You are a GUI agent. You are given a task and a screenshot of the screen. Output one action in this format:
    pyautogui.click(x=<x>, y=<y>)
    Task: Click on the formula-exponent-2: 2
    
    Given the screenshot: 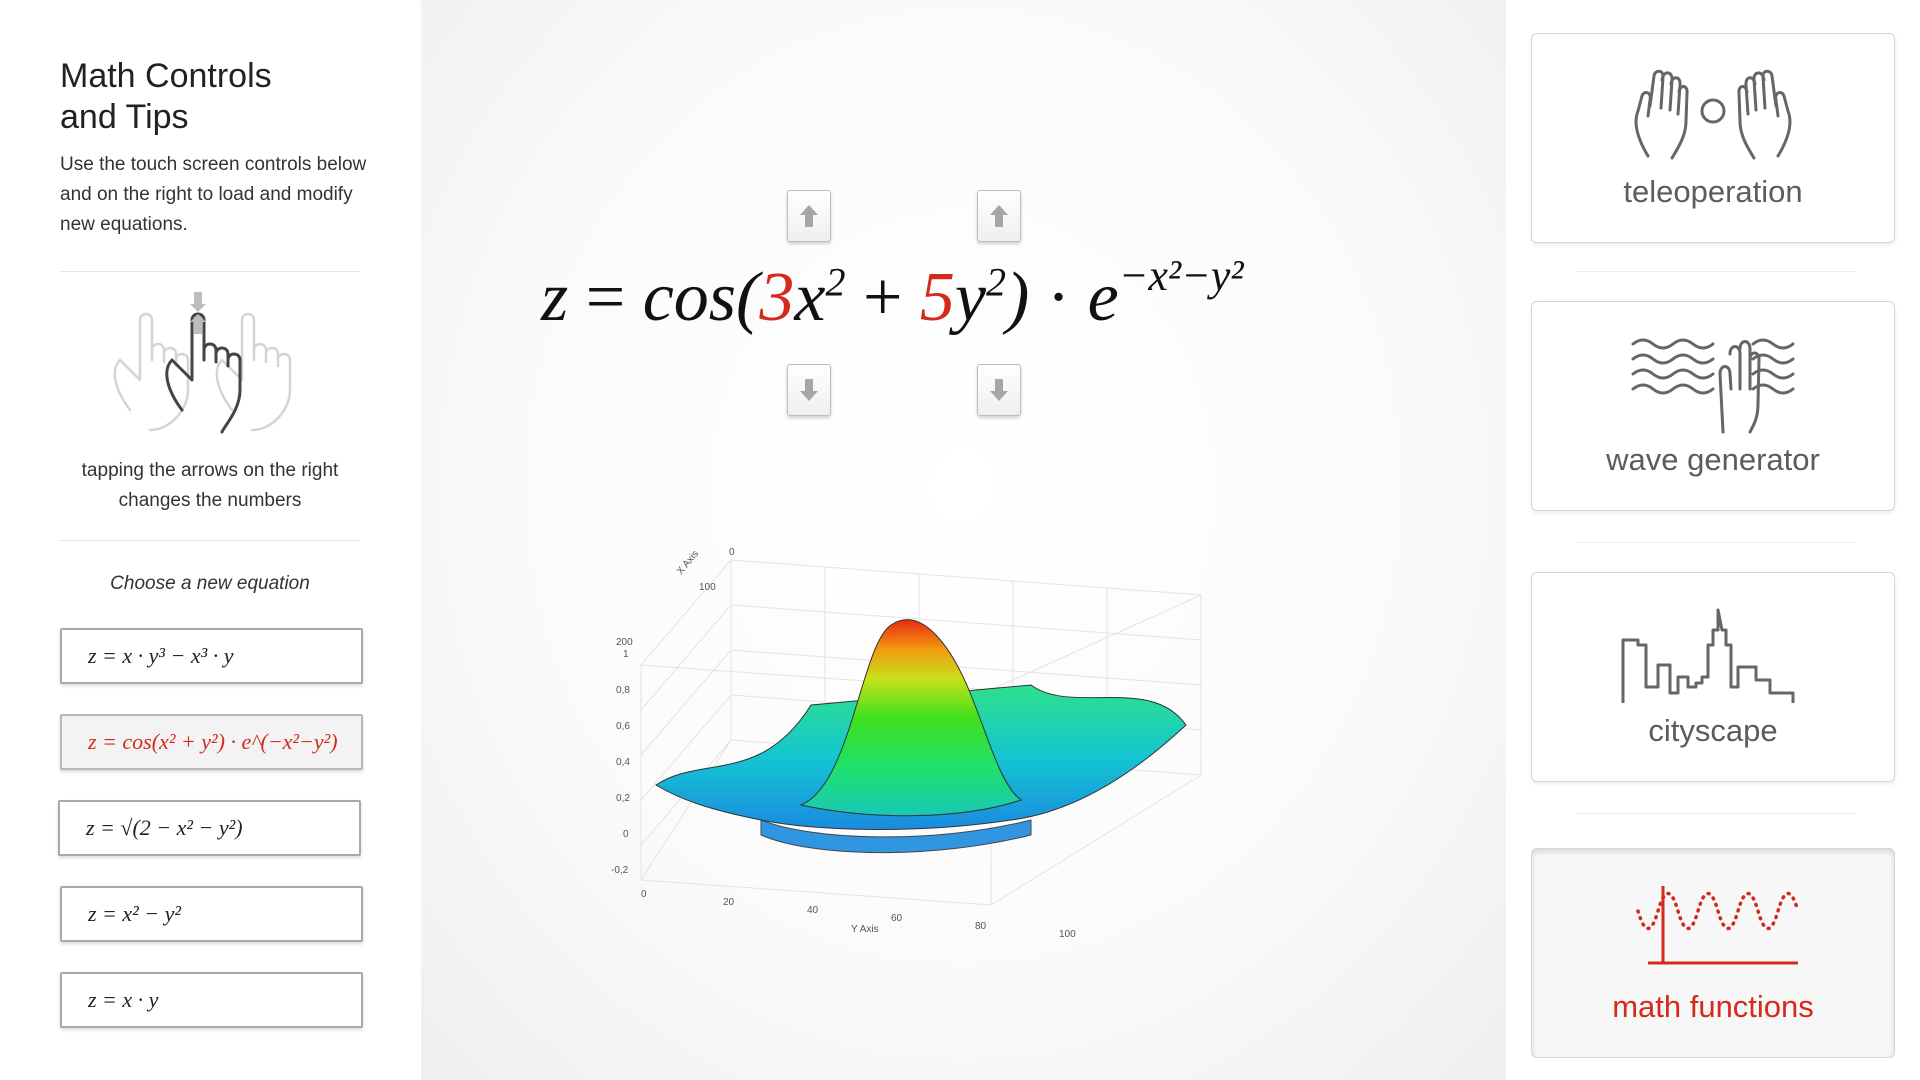 What is the action you would take?
    pyautogui.click(x=996, y=282)
    